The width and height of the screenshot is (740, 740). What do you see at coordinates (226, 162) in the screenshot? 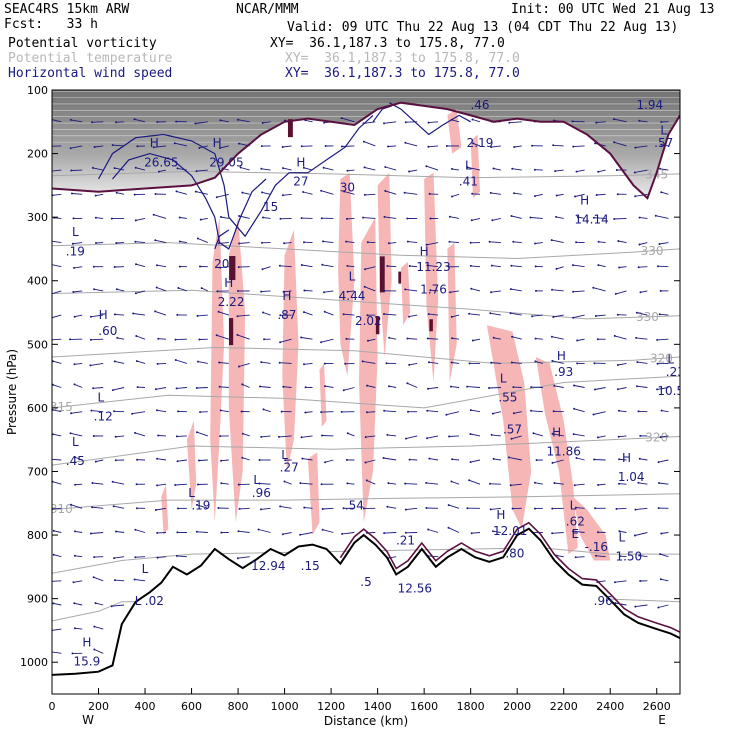
I see `extremum-label: 29.05` at bounding box center [226, 162].